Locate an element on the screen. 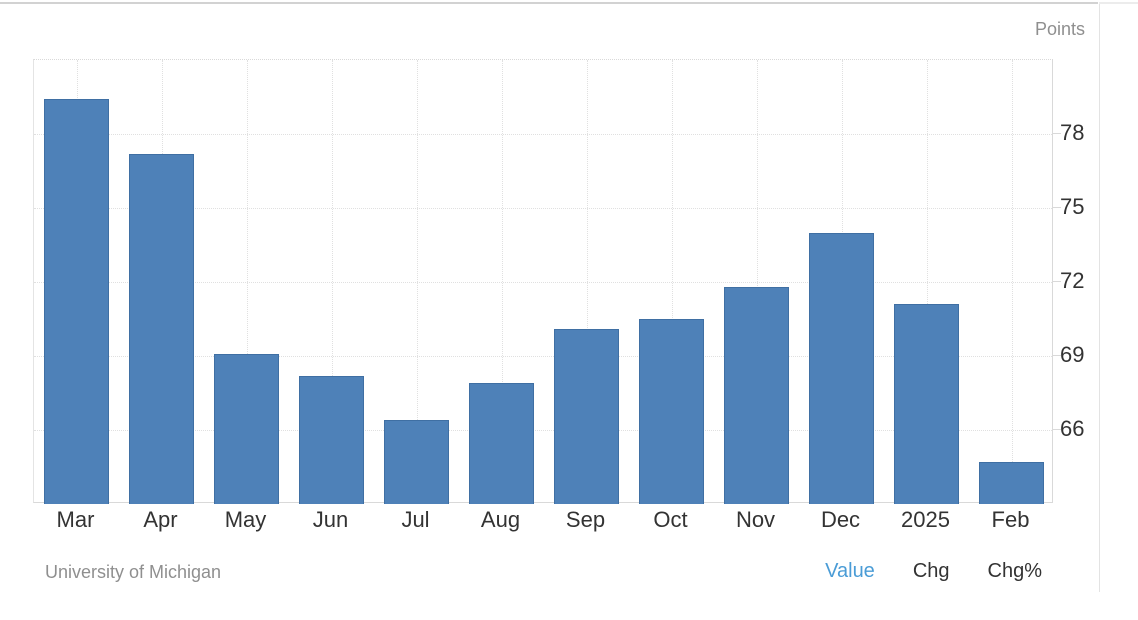 The height and width of the screenshot is (620, 1138). source-label: University of Michigan is located at coordinates (133, 572).